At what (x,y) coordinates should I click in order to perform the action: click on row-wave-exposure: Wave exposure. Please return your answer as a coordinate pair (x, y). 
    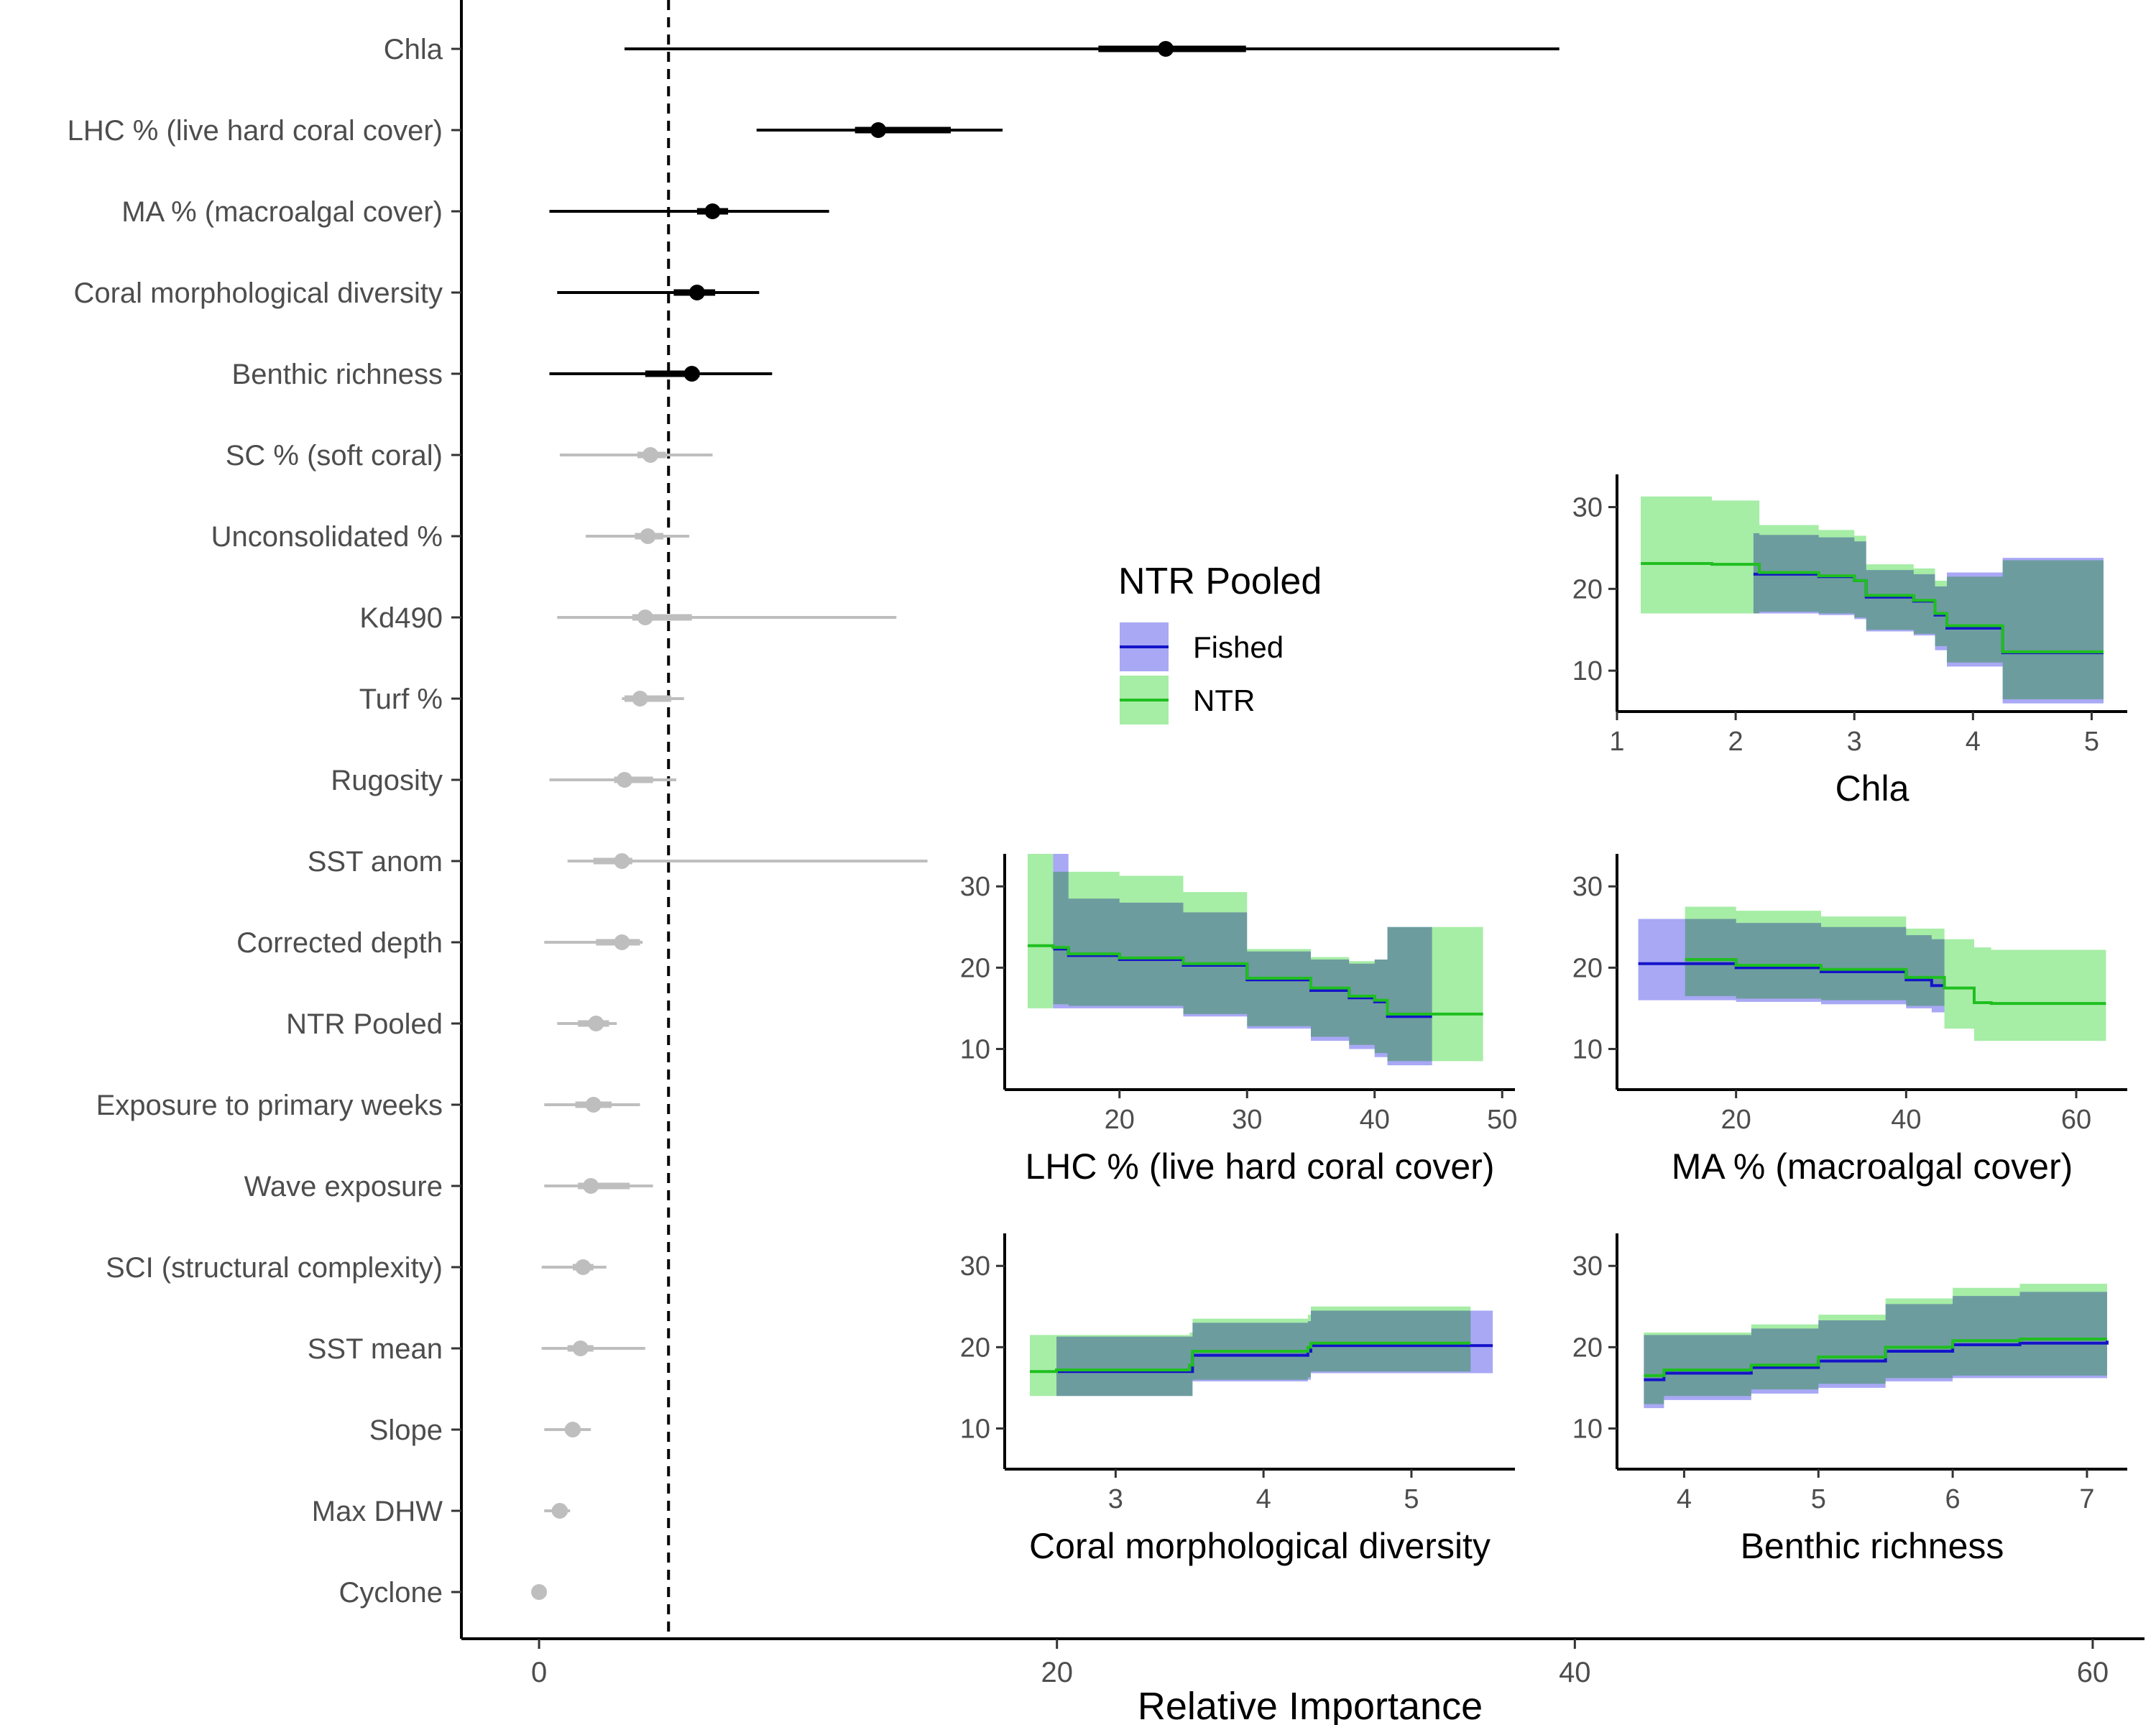
    Looking at the image, I should click on (449, 1186).